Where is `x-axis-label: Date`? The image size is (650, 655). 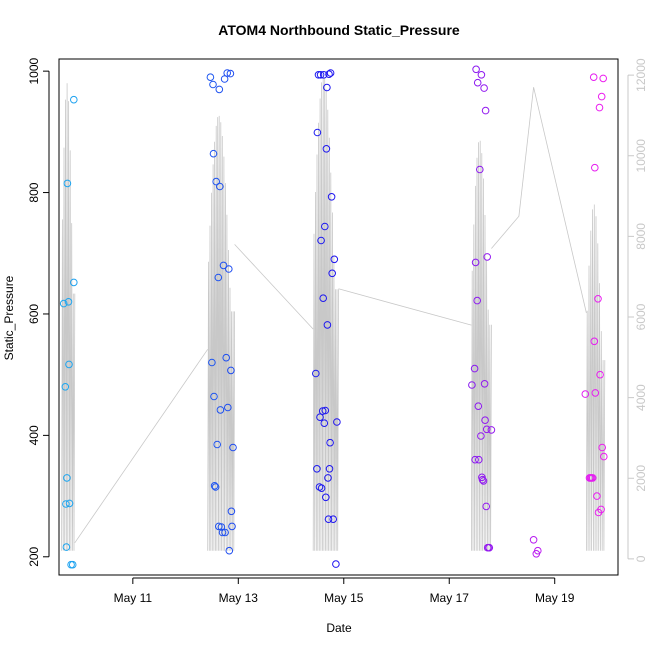
x-axis-label: Date is located at coordinates (339, 628).